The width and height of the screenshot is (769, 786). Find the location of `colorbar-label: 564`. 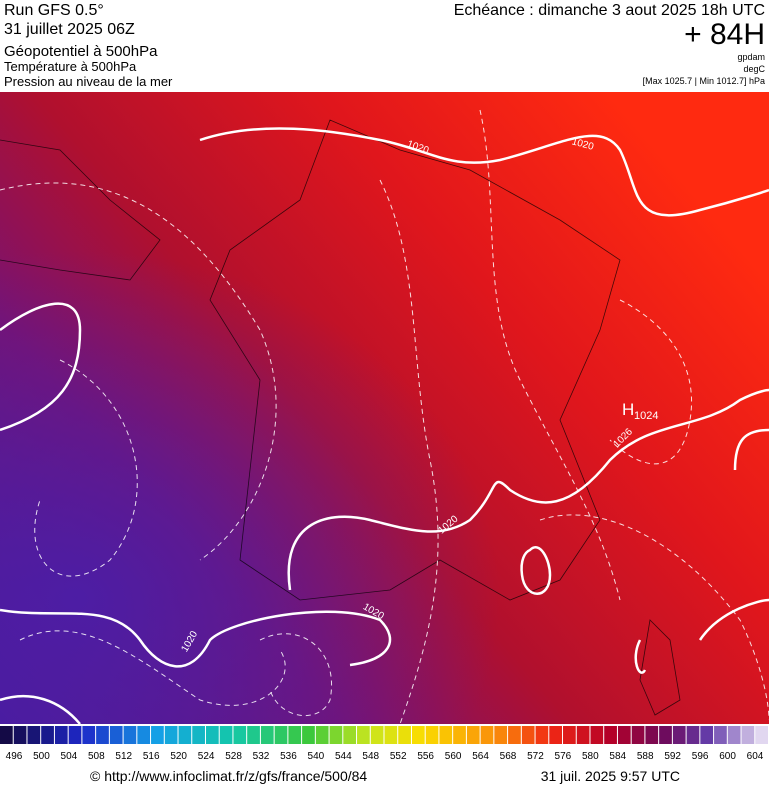

colorbar-label: 564 is located at coordinates (480, 756).